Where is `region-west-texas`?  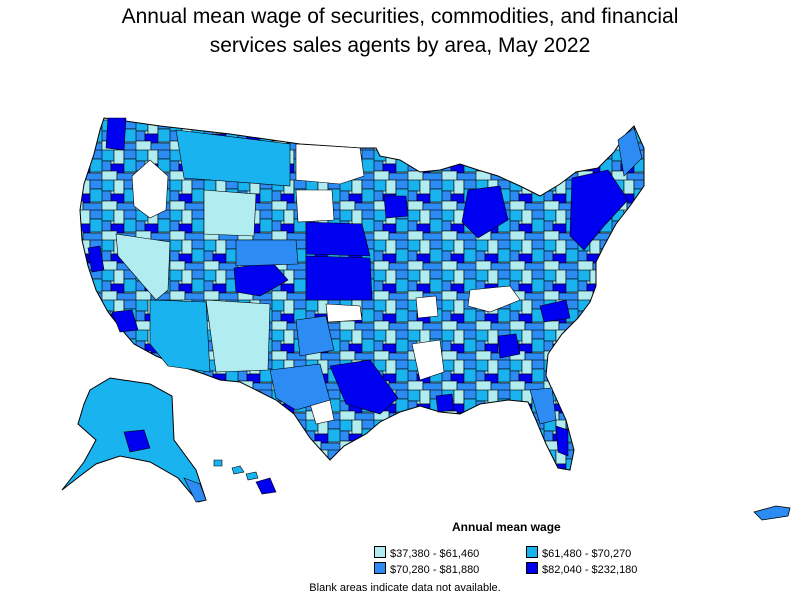
region-west-texas is located at coordinates (300, 387).